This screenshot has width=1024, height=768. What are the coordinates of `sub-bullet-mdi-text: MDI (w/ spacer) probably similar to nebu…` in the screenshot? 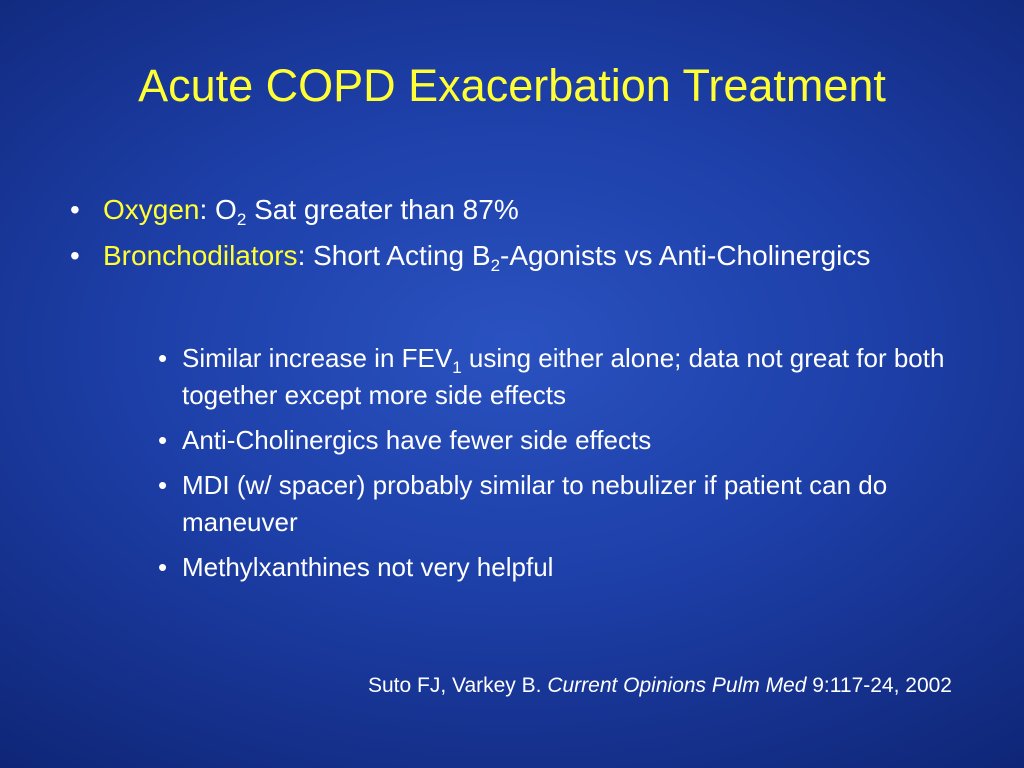 It's located at (535, 503).